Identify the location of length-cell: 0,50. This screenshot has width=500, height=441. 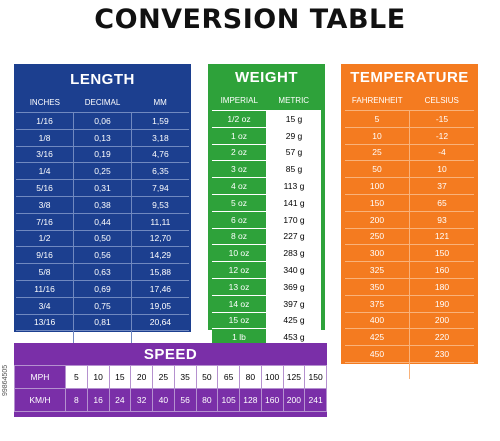
(102, 238).